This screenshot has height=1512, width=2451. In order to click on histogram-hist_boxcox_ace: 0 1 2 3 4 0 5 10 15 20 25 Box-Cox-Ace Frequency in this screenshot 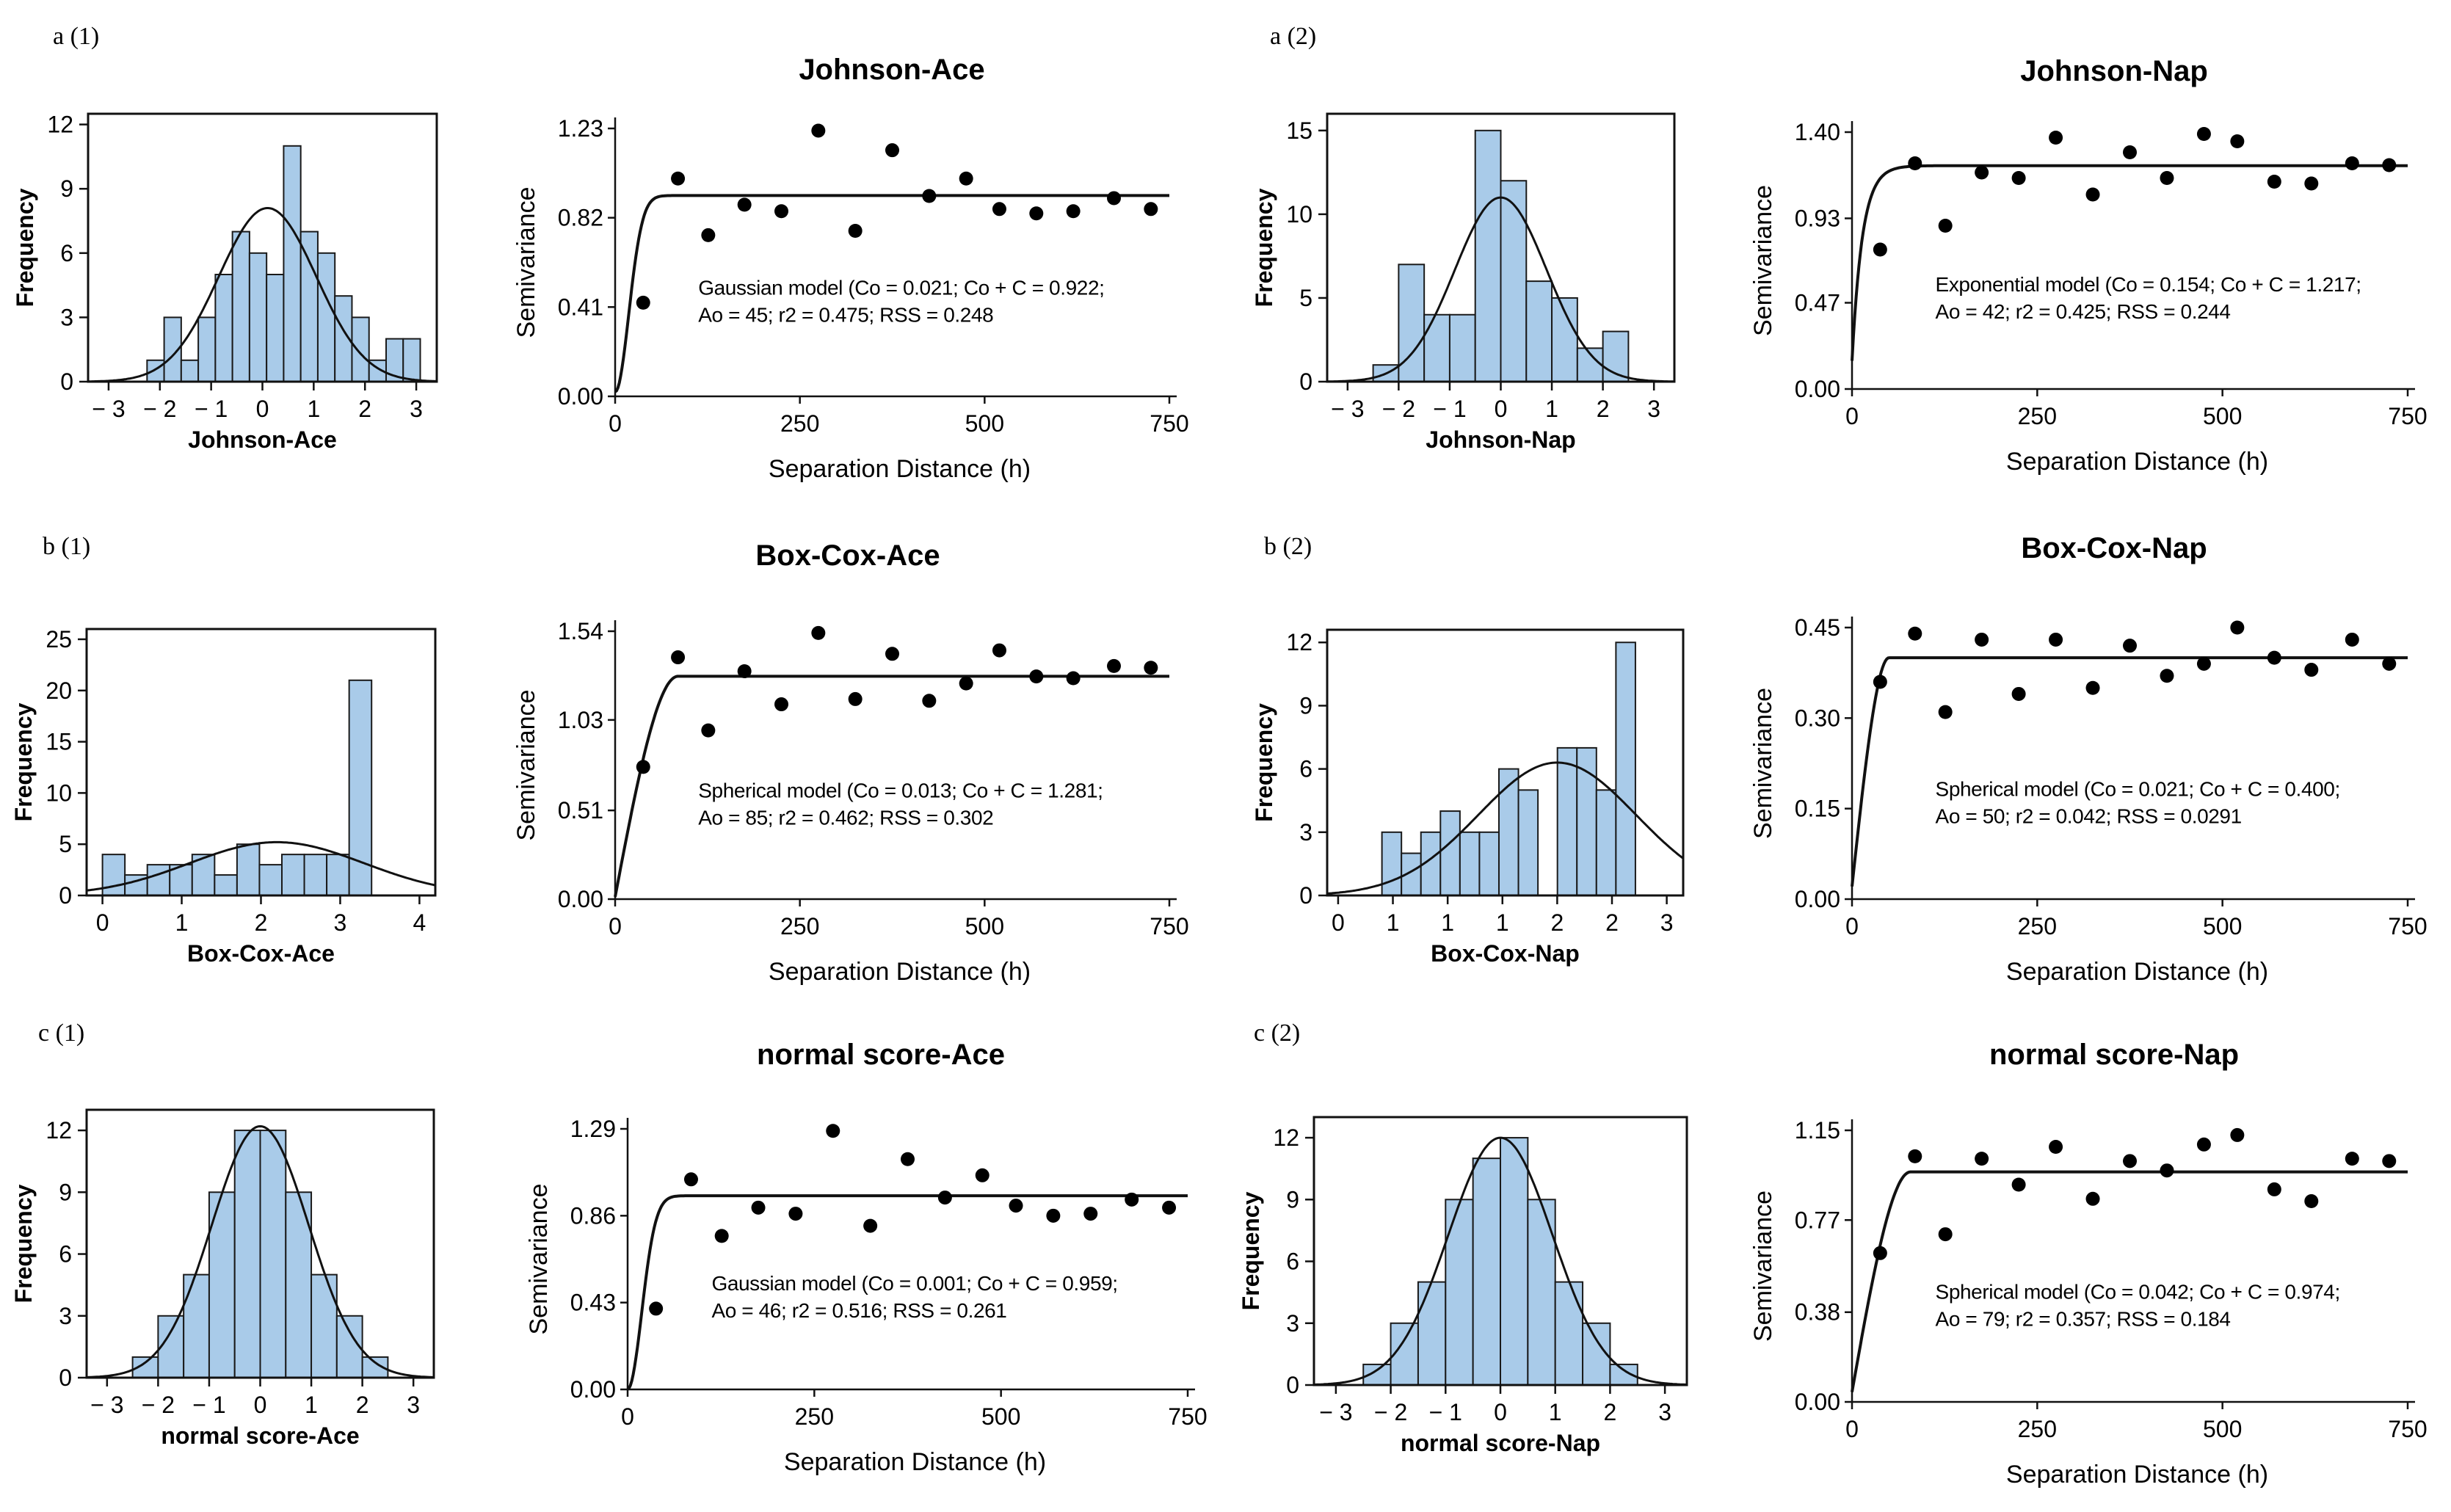, I will do `click(224, 796)`.